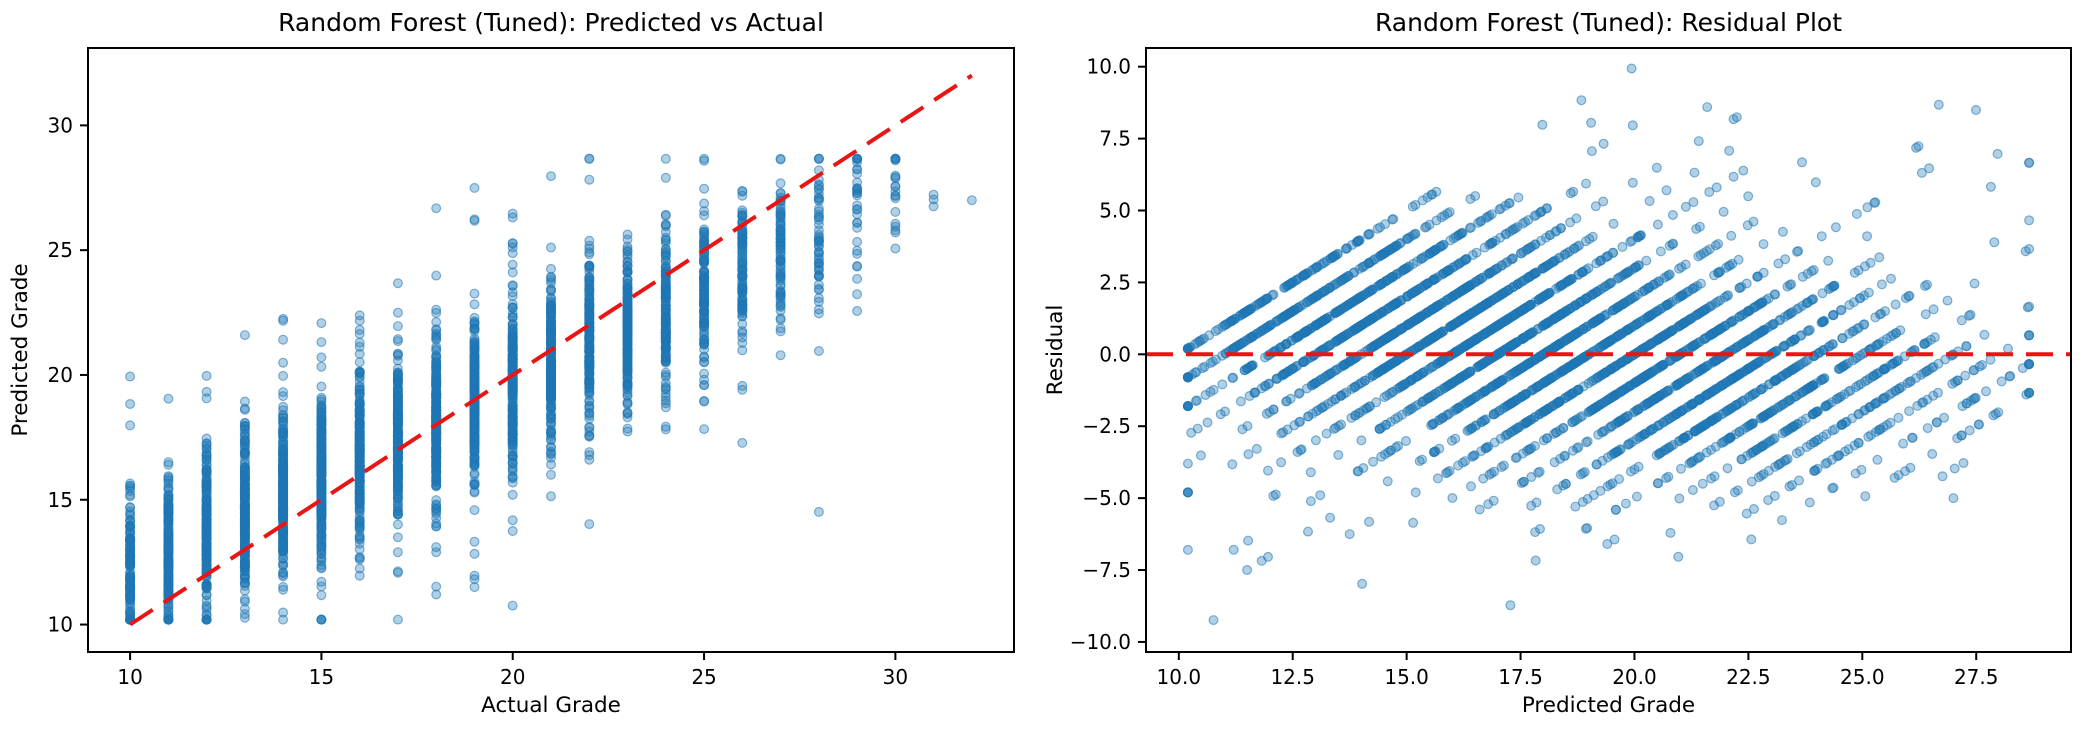 The image size is (2086, 734). I want to click on y-axis-label: Predicted Grade, so click(20, 349).